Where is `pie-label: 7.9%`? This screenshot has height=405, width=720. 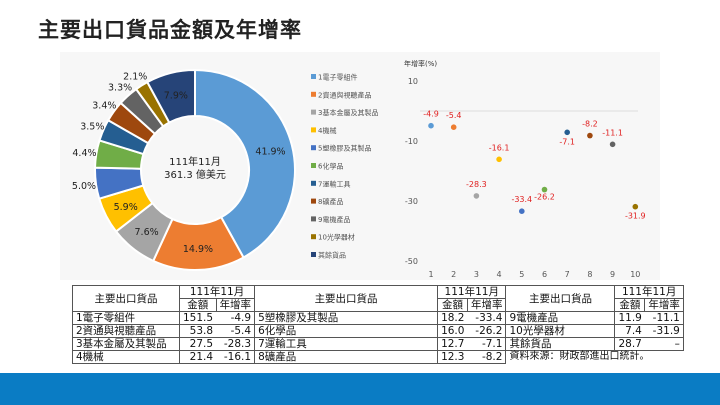
pie-label: 7.9% is located at coordinates (176, 95).